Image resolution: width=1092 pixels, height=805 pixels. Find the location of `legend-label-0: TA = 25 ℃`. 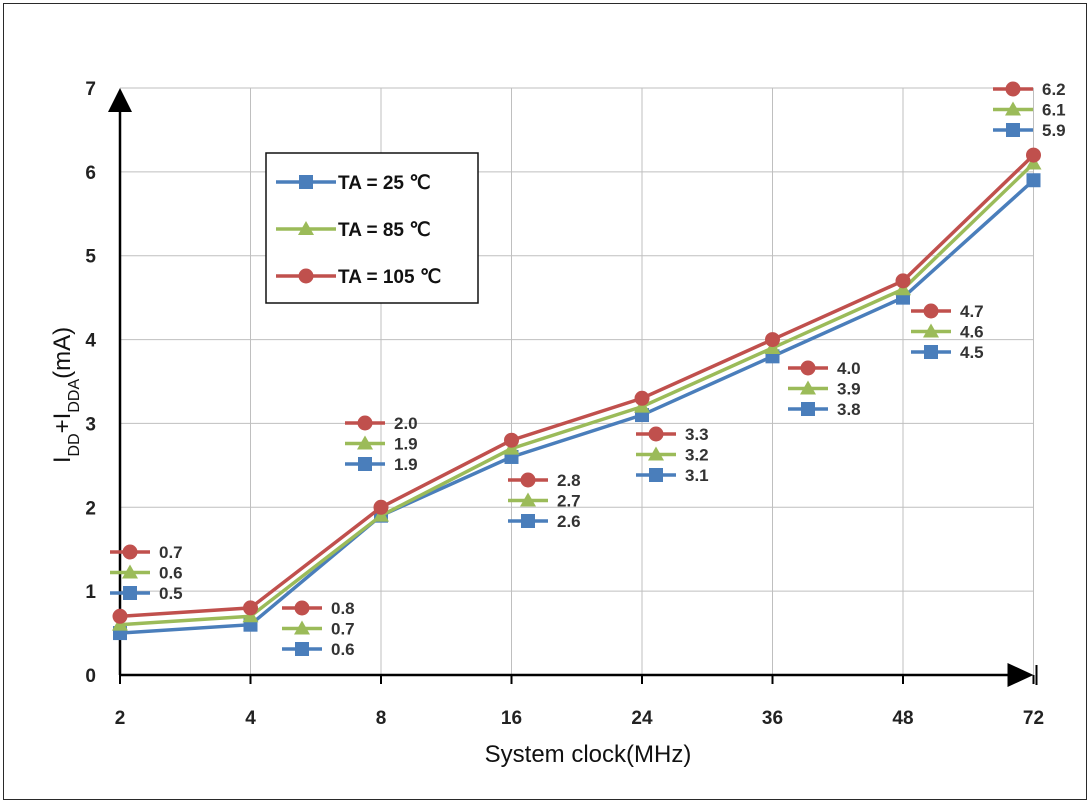

legend-label-0: TA = 25 ℃ is located at coordinates (384, 183).